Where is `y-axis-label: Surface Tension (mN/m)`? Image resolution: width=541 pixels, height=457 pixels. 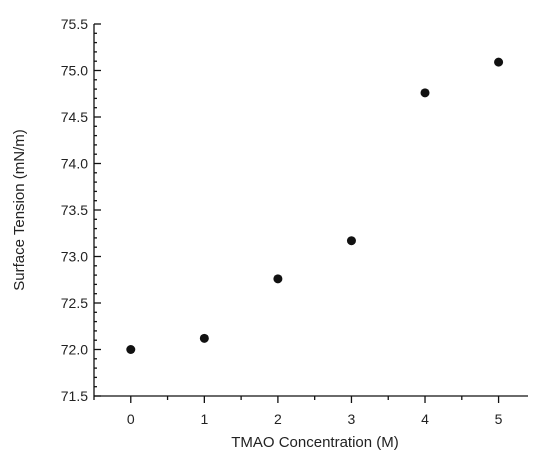 y-axis-label: Surface Tension (mN/m) is located at coordinates (19, 209).